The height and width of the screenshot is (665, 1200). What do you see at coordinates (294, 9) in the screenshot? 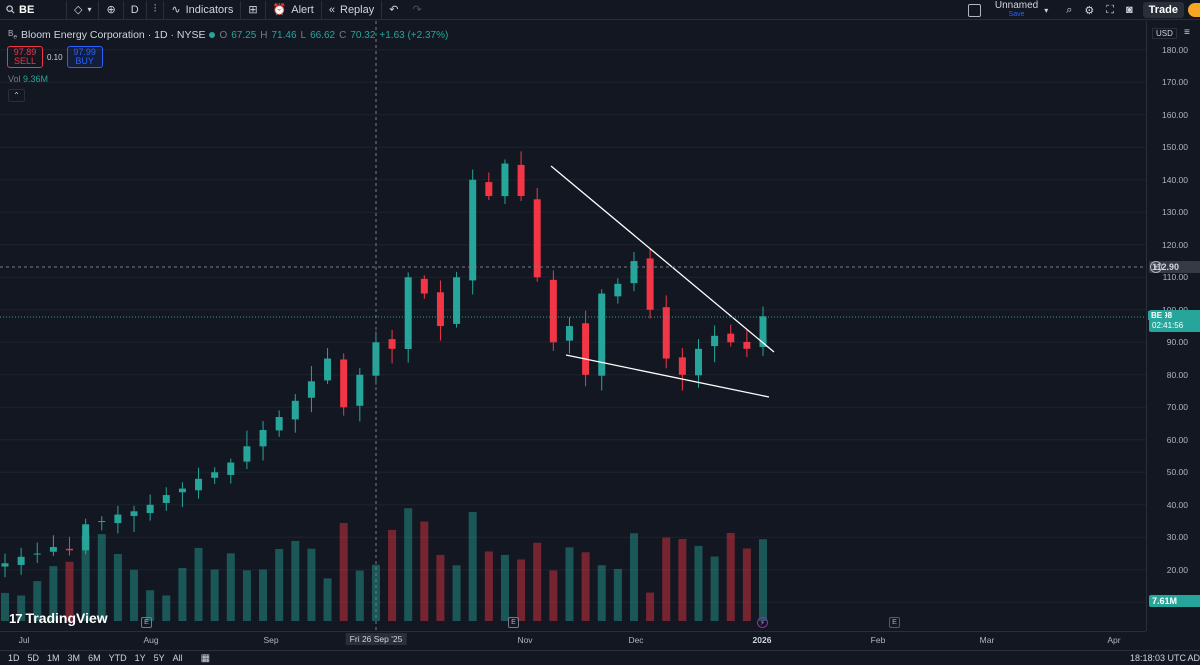
I see `alert-button: ⏰ Alert` at bounding box center [294, 9].